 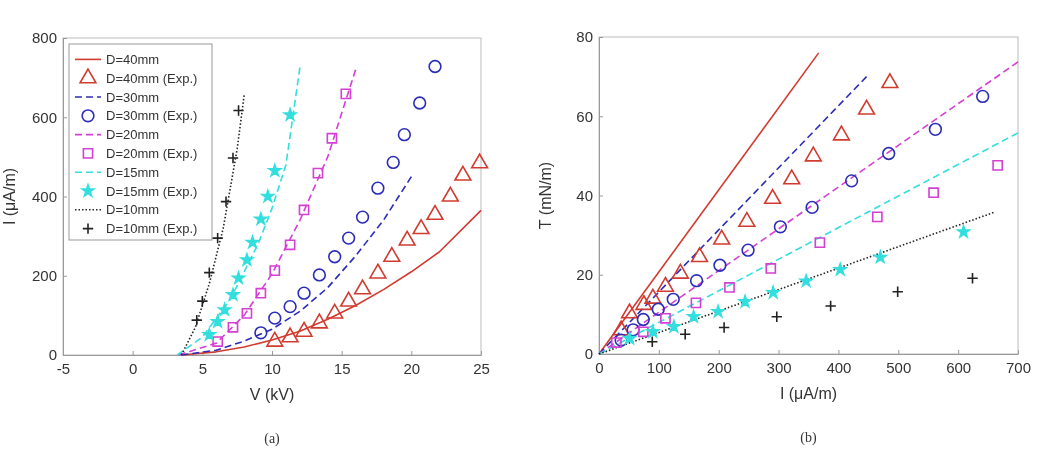 I want to click on y-tick-label: 40, so click(x=584, y=195).